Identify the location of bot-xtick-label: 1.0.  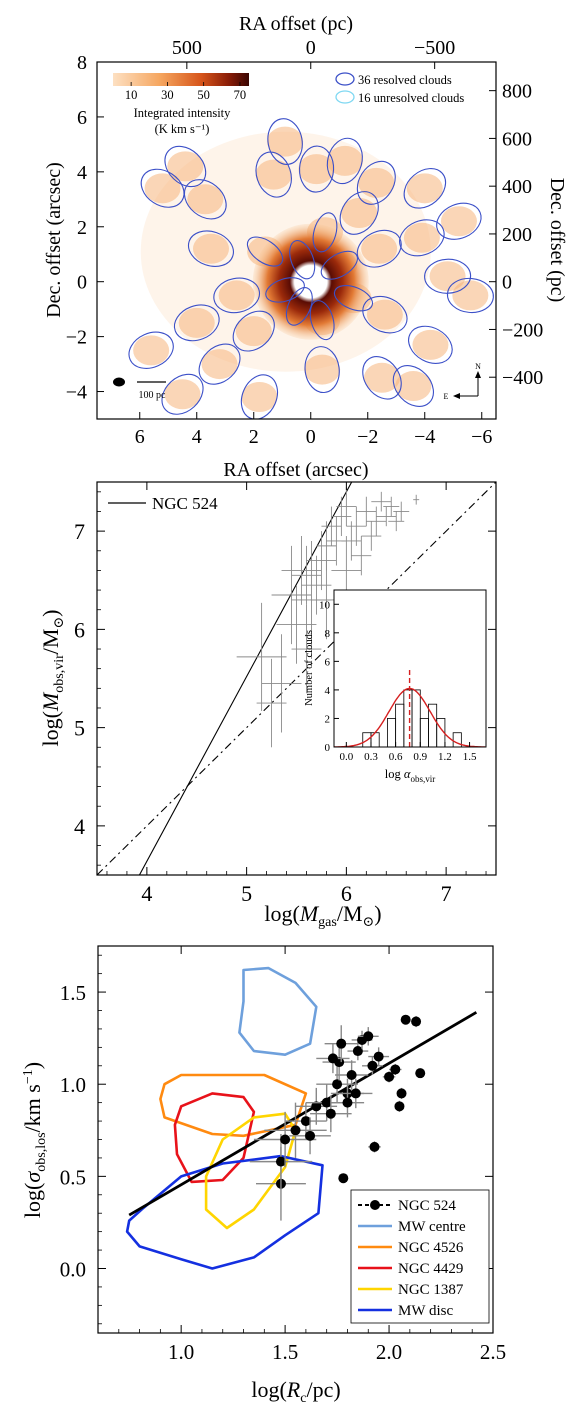
(181, 1352).